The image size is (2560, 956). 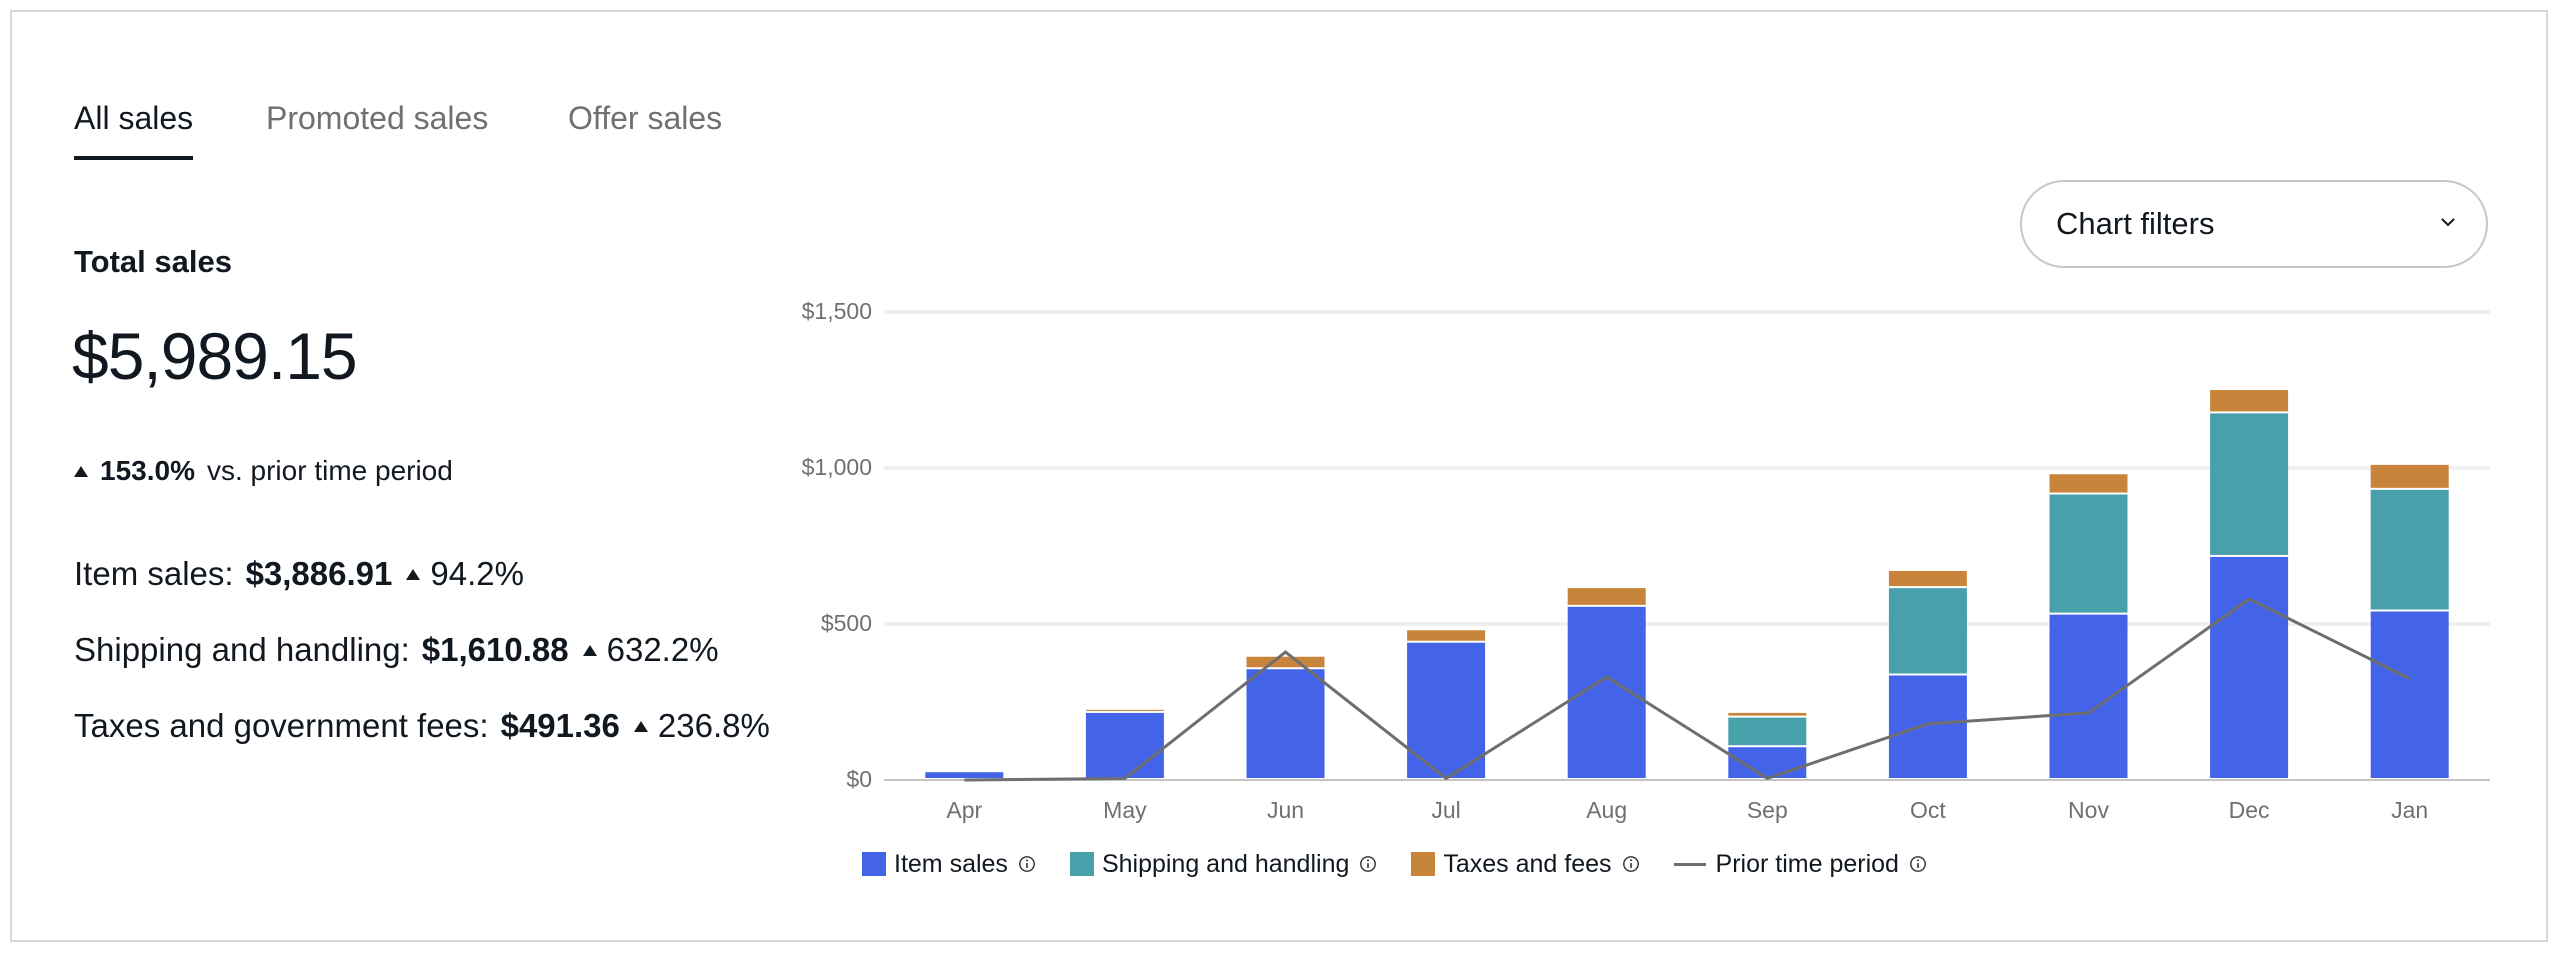 What do you see at coordinates (1807, 863) in the screenshot?
I see `legend-label: Prior time period` at bounding box center [1807, 863].